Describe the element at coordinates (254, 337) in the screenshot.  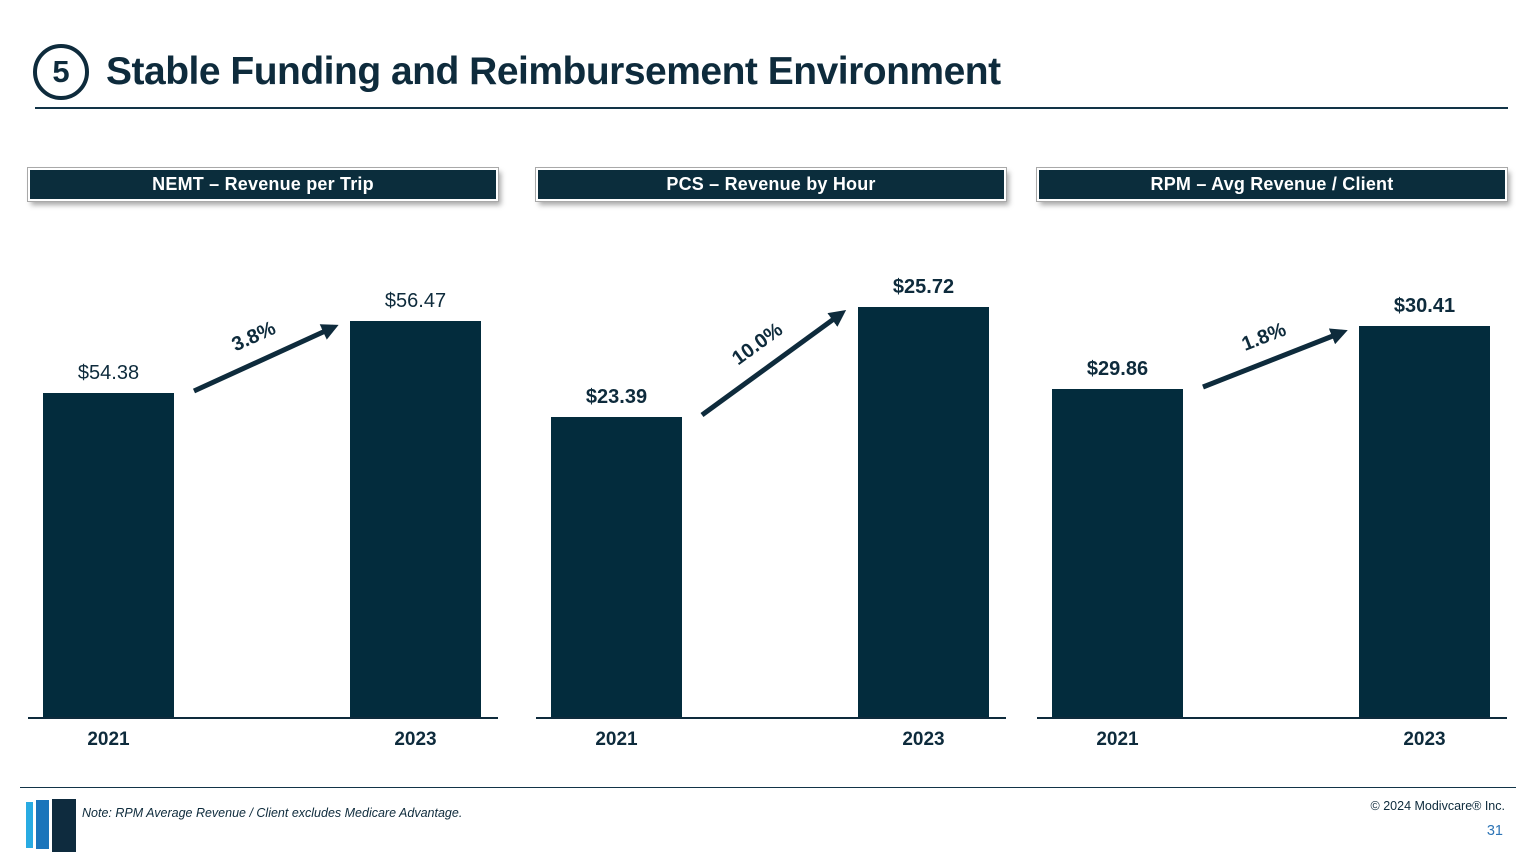
I see `growth-rate-label: 3.8%` at that location.